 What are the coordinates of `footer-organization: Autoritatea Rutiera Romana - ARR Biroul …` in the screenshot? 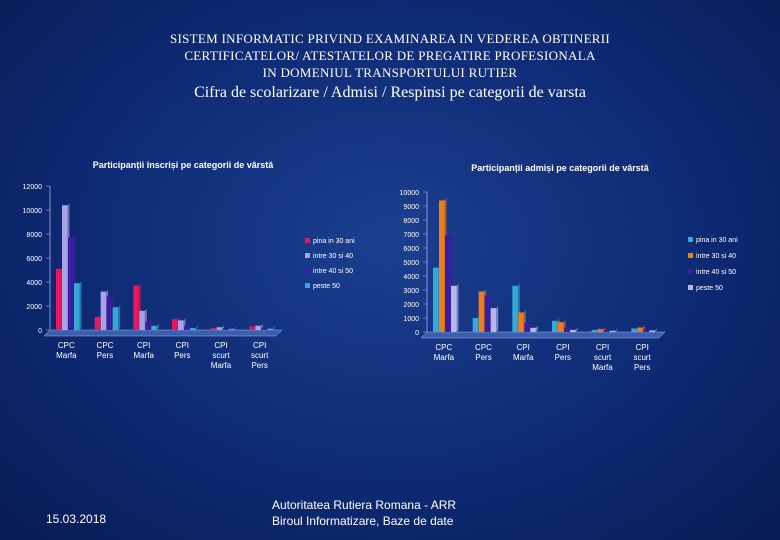 It's located at (364, 513).